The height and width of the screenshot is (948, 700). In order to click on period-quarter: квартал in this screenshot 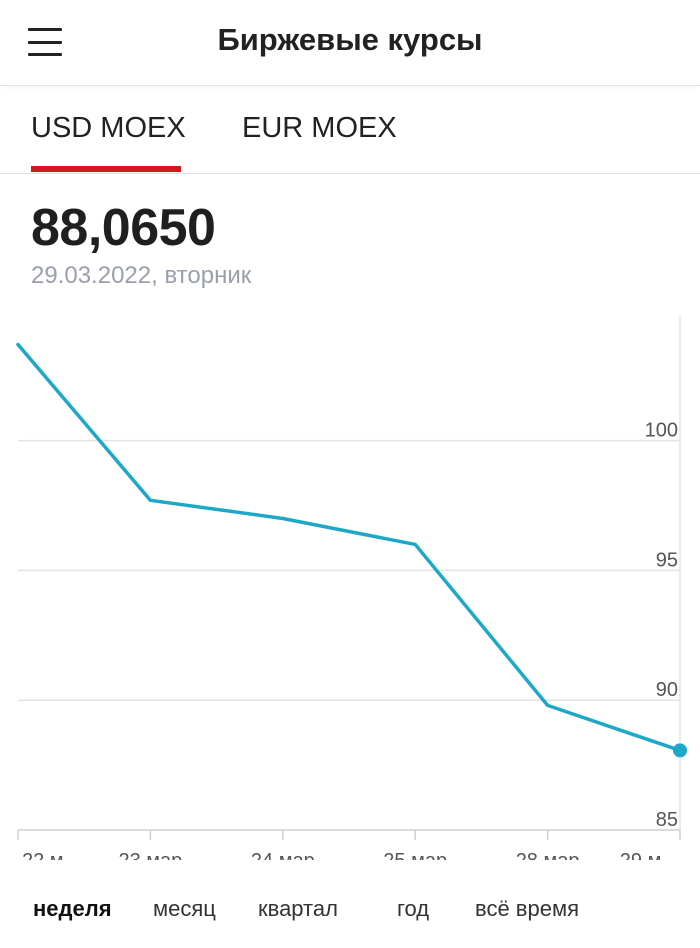, I will do `click(298, 908)`.